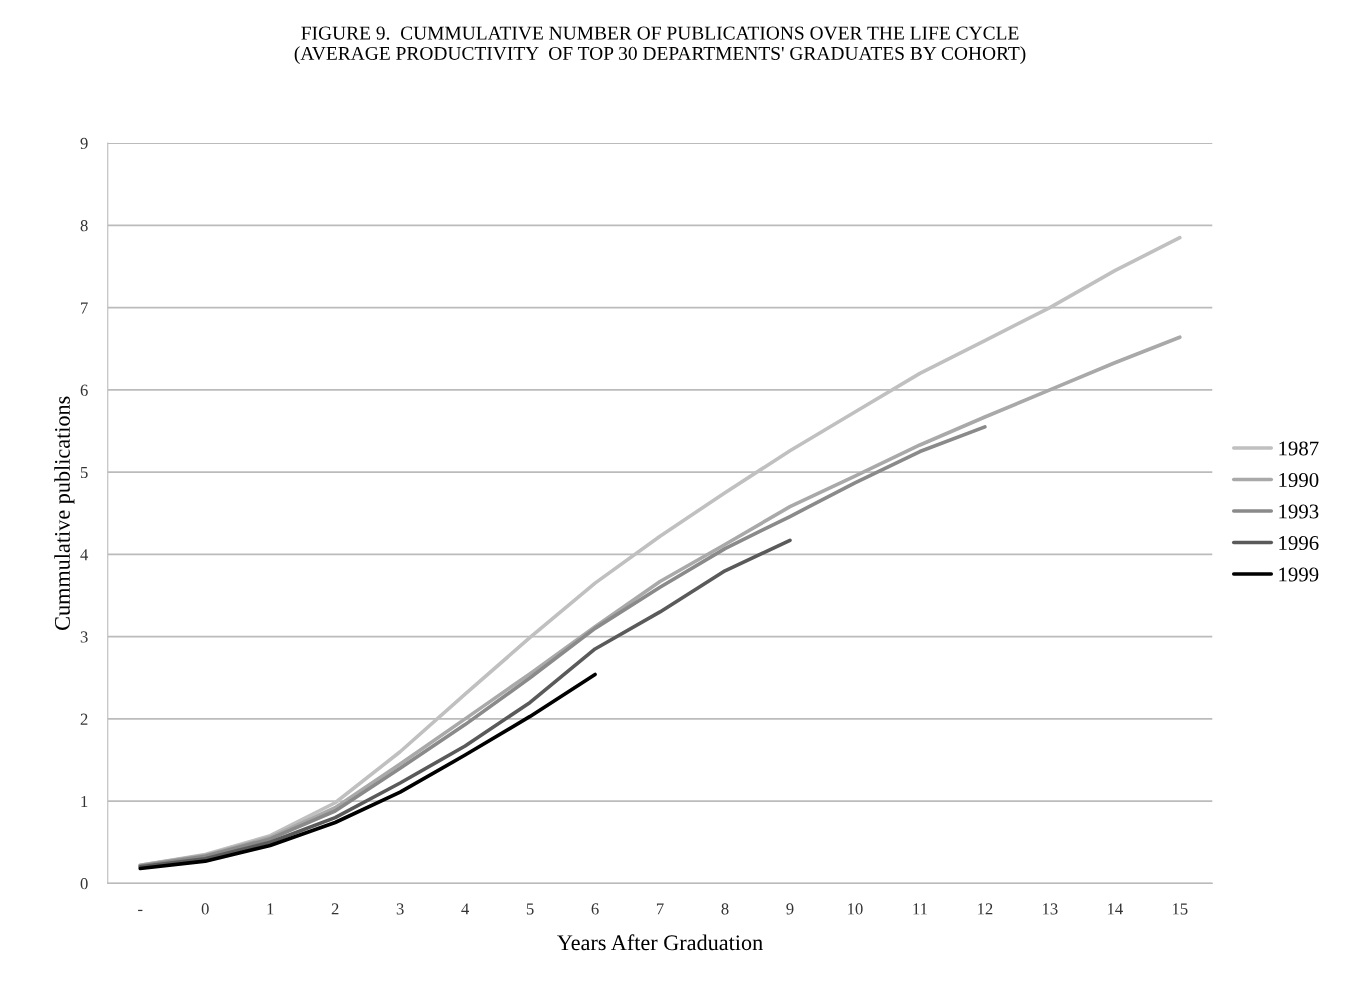  I want to click on x-axis-title: Years After Graduation, so click(660, 942).